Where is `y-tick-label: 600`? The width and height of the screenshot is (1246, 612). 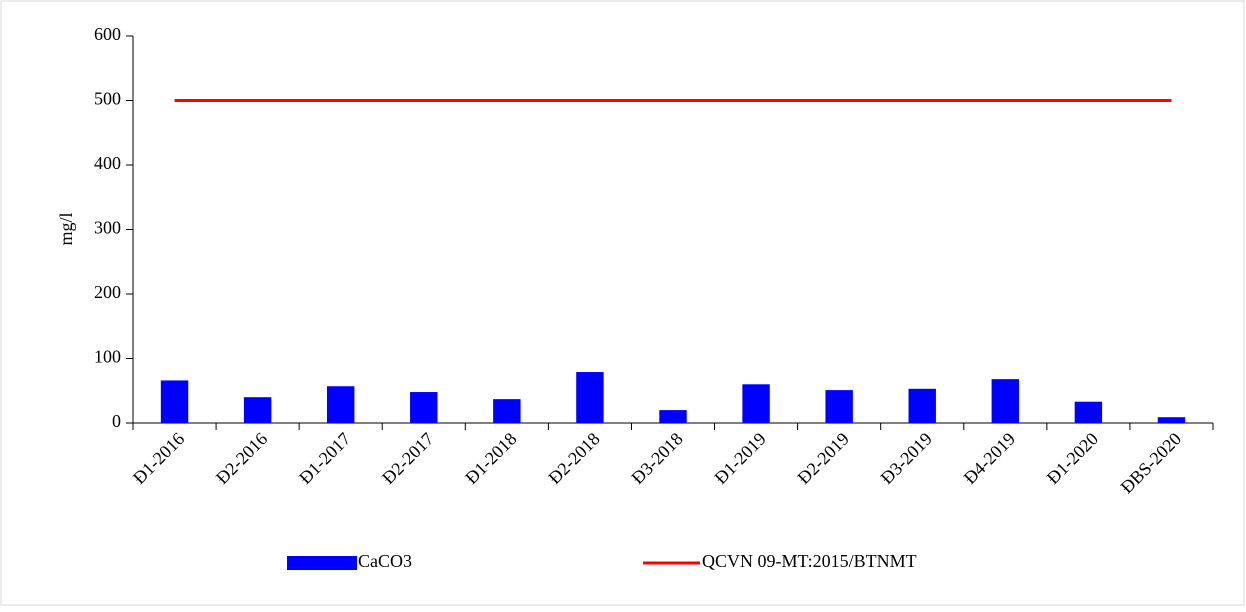 y-tick-label: 600 is located at coordinates (107, 34).